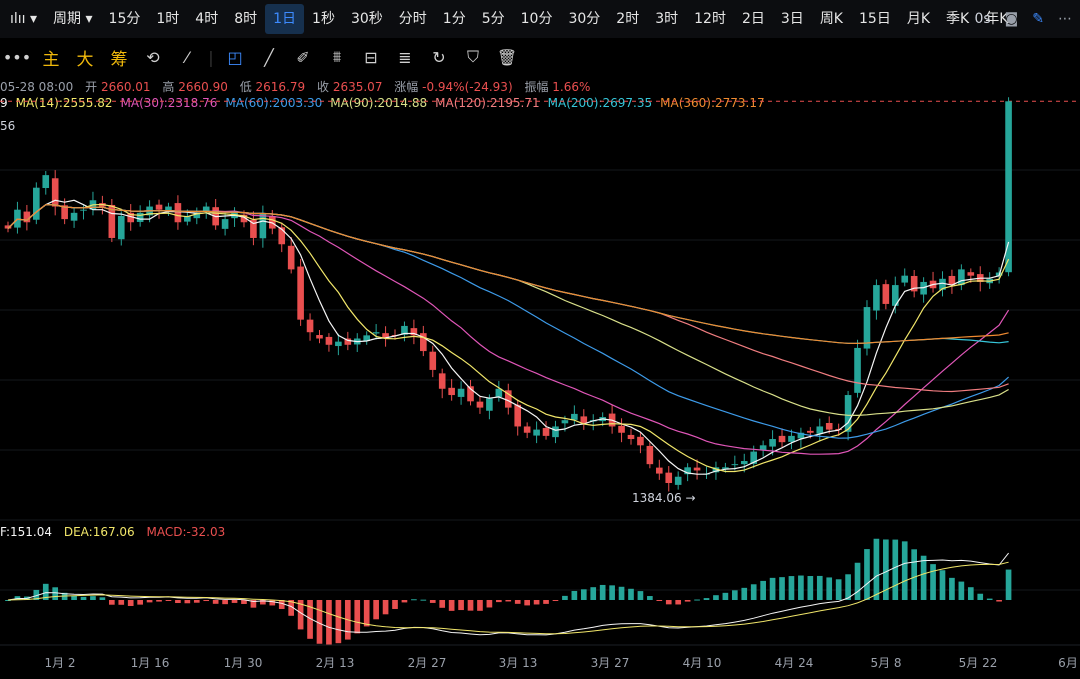 The image size is (1080, 679). I want to click on close-value: 2635.07, so click(357, 87).